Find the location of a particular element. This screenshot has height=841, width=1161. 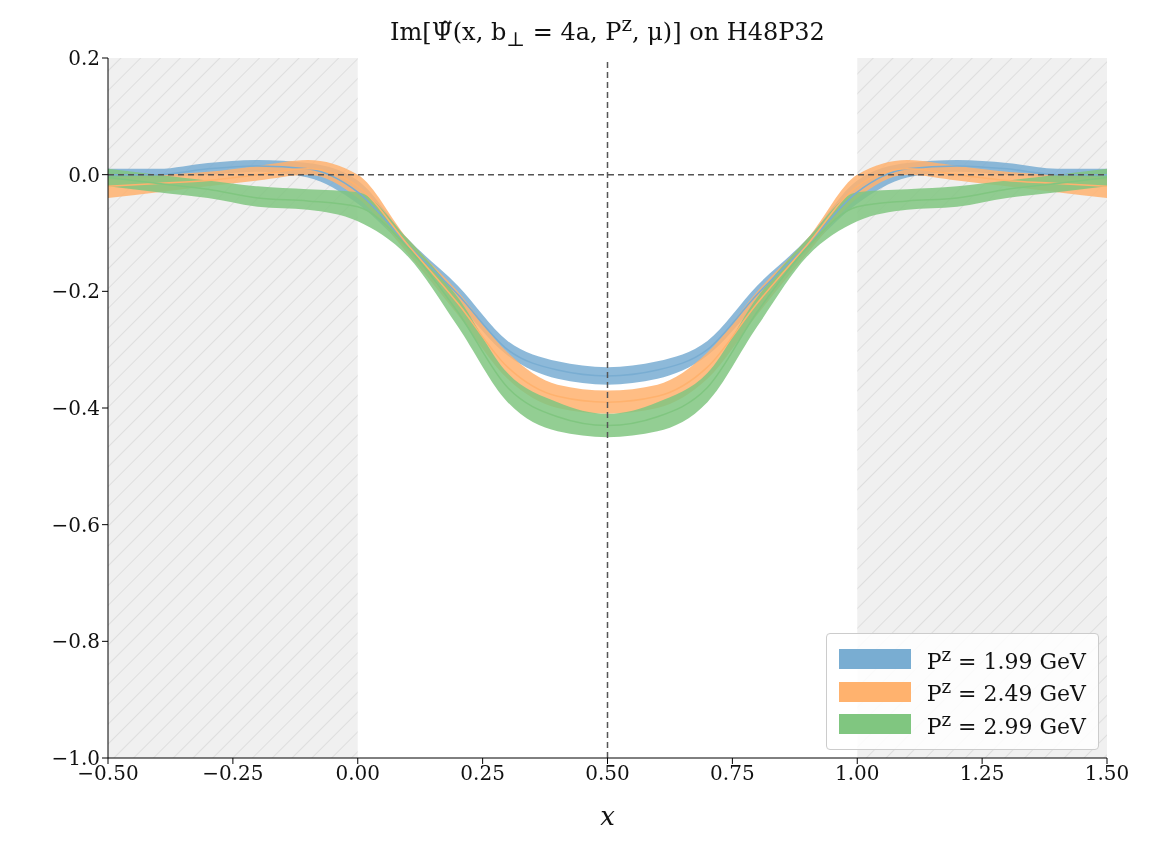

legend-label: P$^{z}$ = 2.99 GeV is located at coordinates (1006, 723).